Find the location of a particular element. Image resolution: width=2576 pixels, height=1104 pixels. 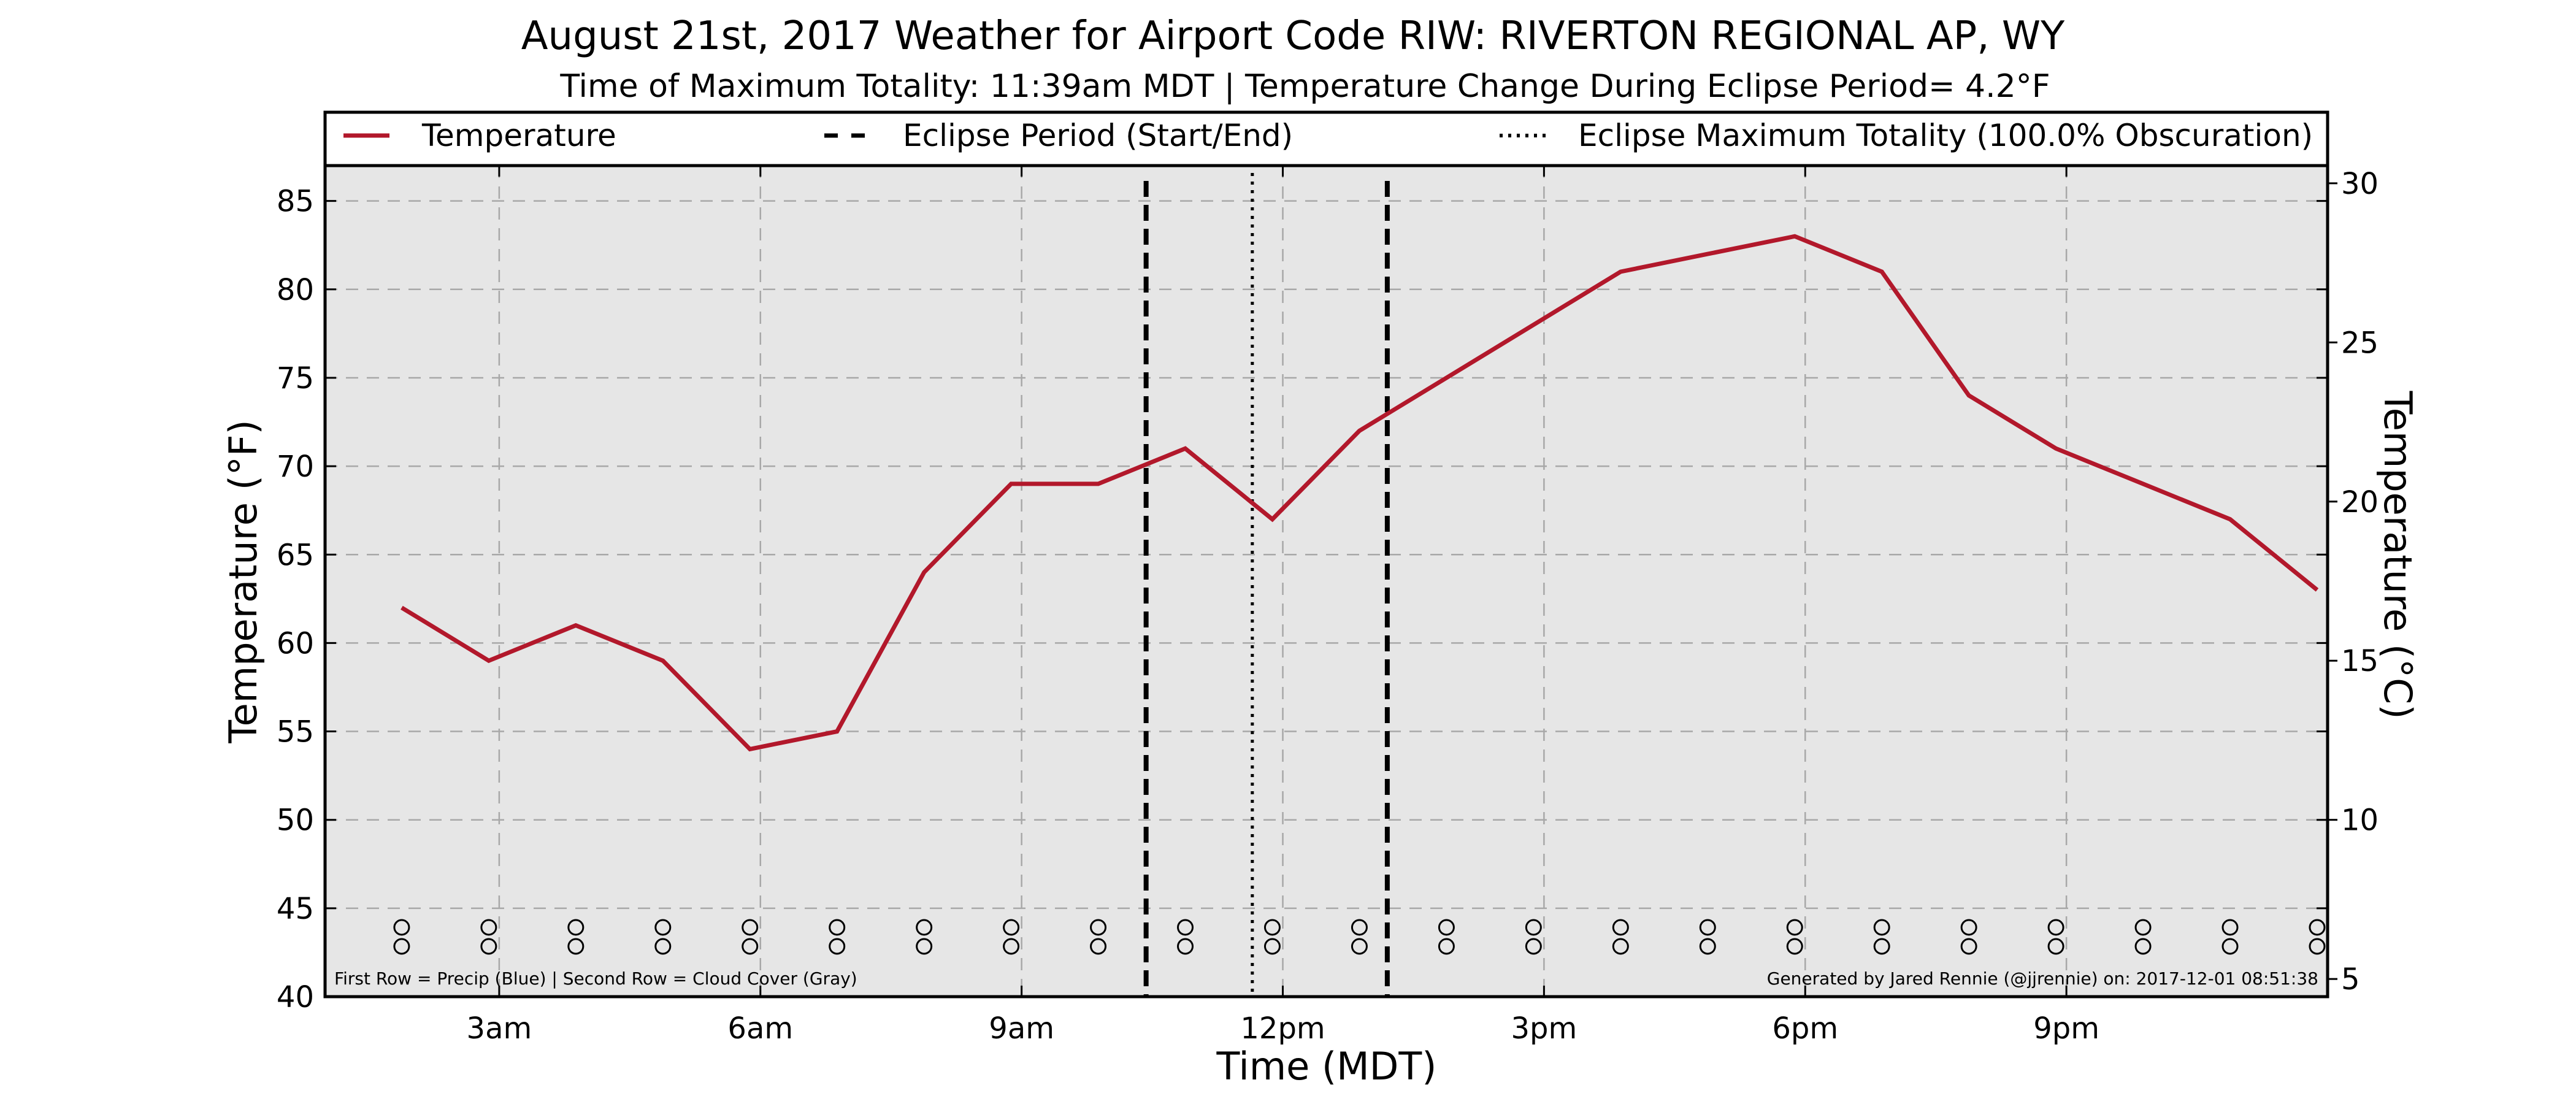

y-tick-label: 40 is located at coordinates (295, 997).